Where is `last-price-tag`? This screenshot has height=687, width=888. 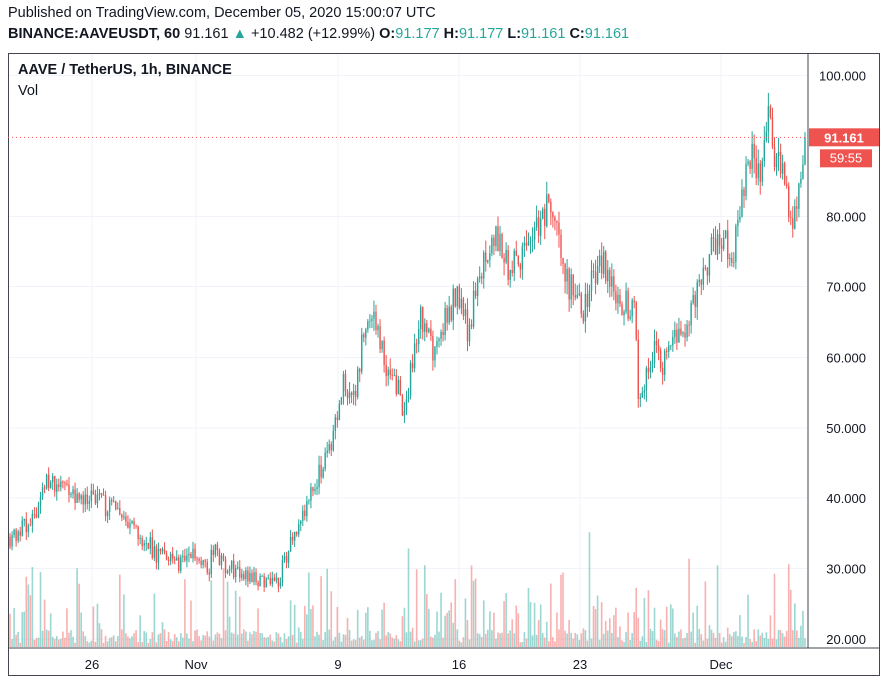 last-price-tag is located at coordinates (844, 137).